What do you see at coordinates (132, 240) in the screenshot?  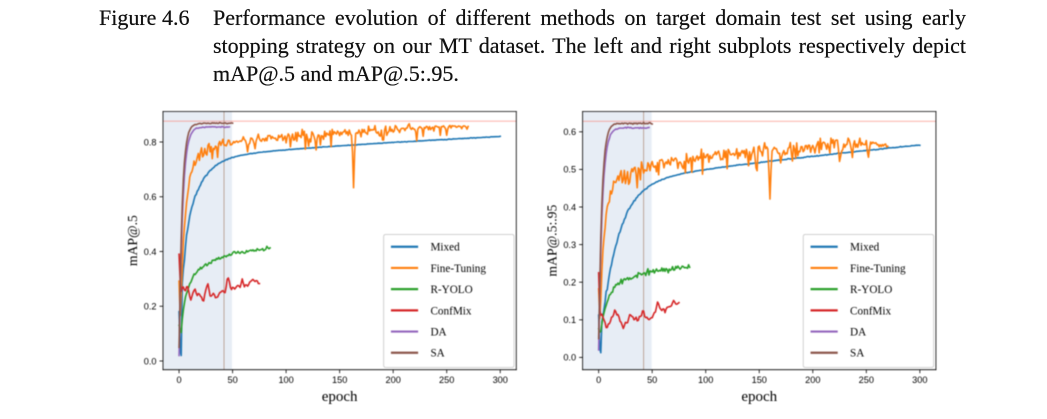 I see `svg-text: mAP@.5` at bounding box center [132, 240].